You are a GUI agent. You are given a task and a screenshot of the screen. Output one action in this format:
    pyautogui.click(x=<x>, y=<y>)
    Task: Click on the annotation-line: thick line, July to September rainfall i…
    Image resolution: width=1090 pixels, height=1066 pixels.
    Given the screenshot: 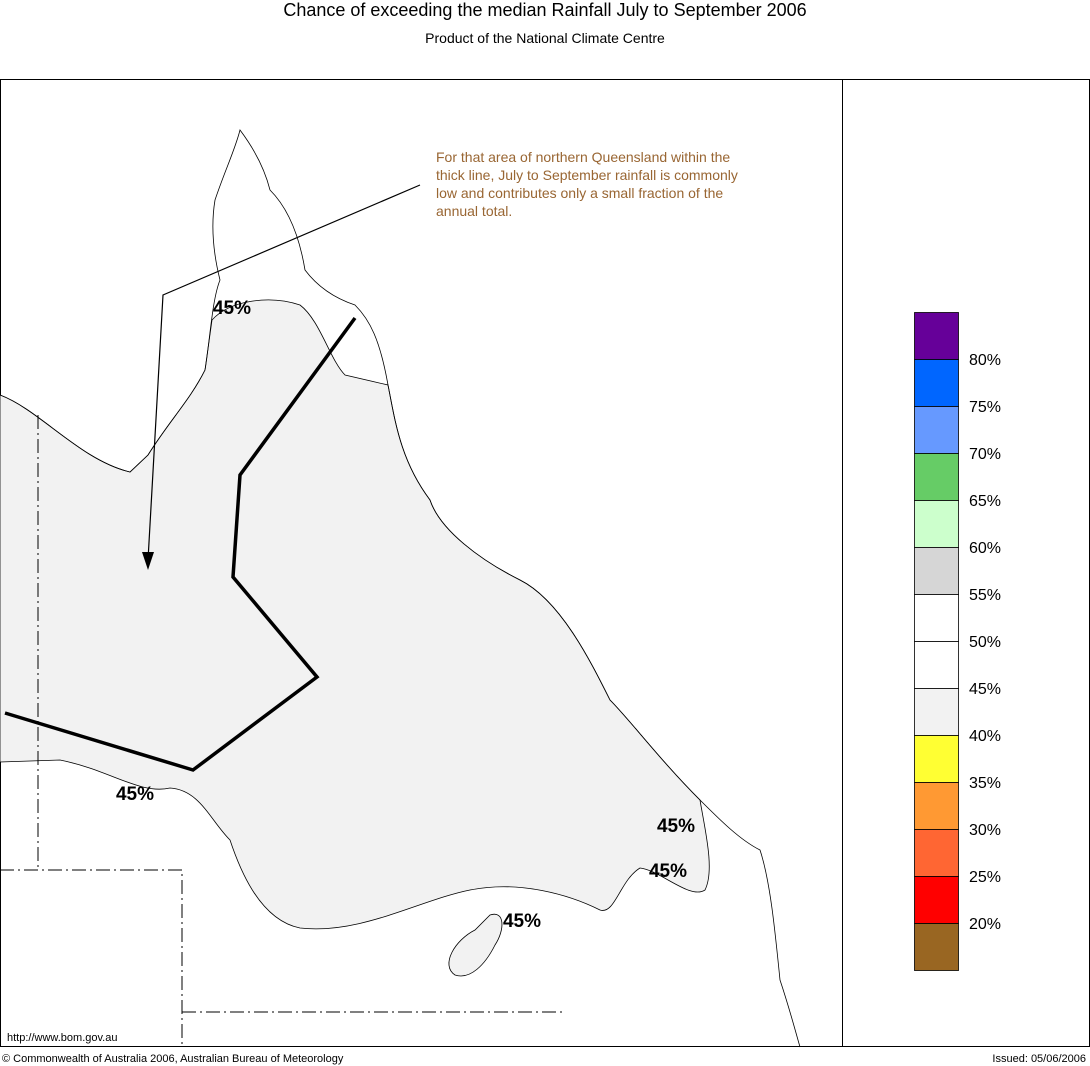 What is the action you would take?
    pyautogui.click(x=587, y=175)
    